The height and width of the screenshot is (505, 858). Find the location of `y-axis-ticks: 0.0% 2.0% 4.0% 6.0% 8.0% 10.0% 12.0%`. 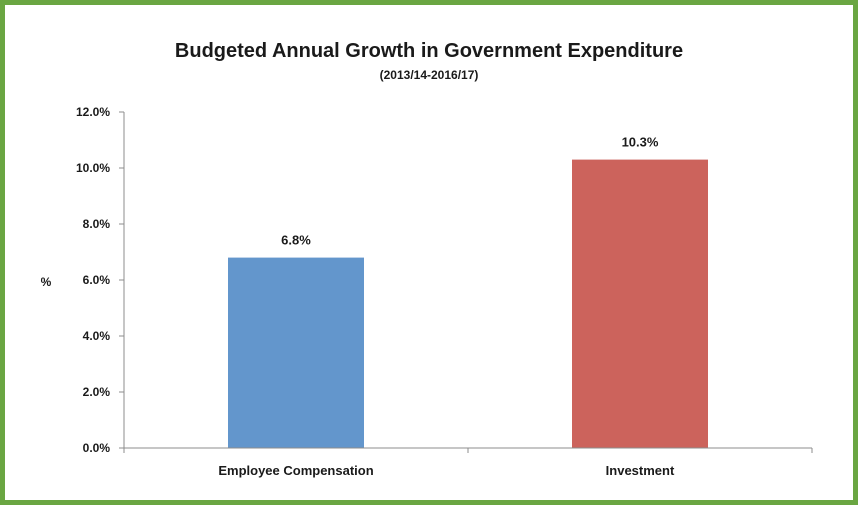

y-axis-ticks: 0.0% 2.0% 4.0% 6.0% 8.0% 10.0% 12.0% is located at coordinates (100, 280).